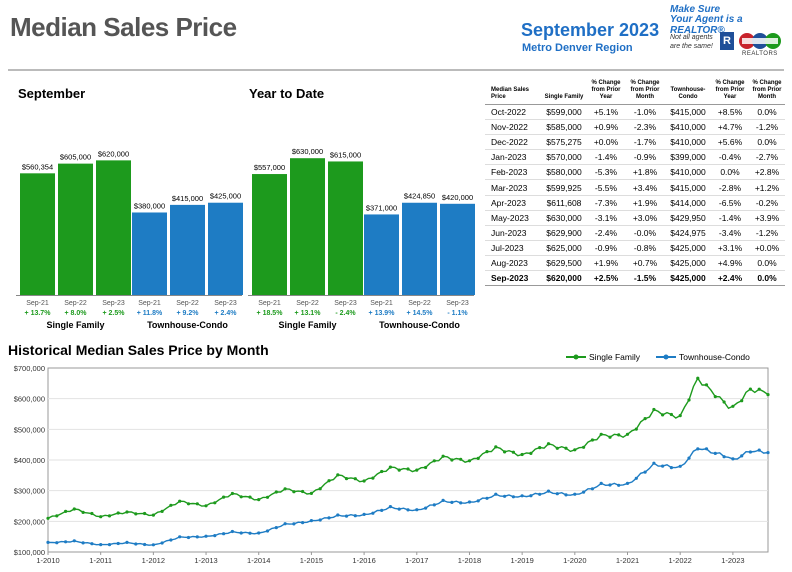 The width and height of the screenshot is (792, 572). I want to click on y-tick-label: $100,000, so click(29, 552).